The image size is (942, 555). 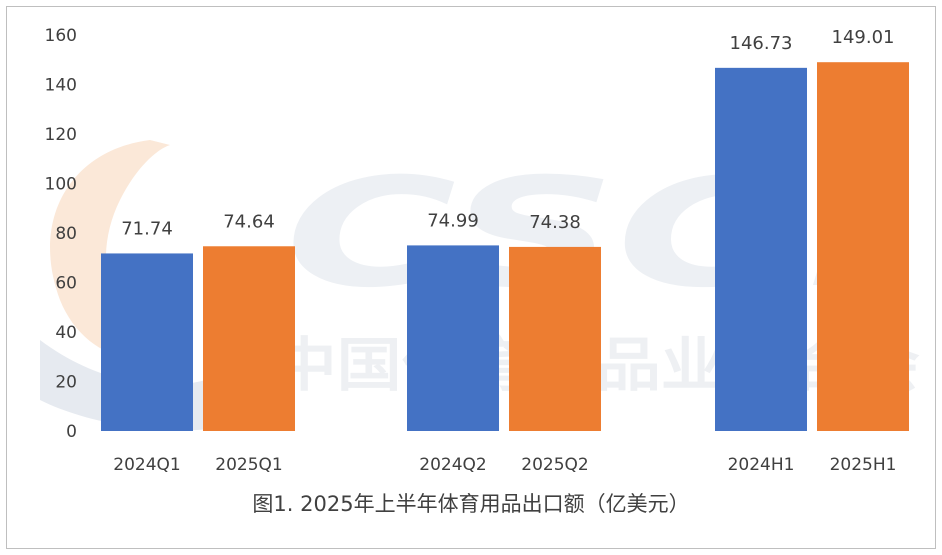 What do you see at coordinates (249, 338) in the screenshot?
I see `bar-2025Q1` at bounding box center [249, 338].